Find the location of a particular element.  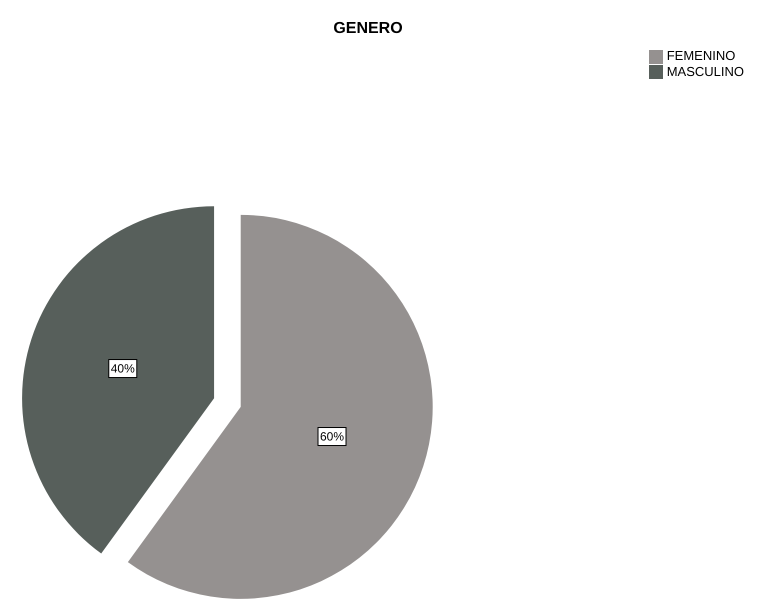

legend-label: FEMENINO is located at coordinates (701, 55).